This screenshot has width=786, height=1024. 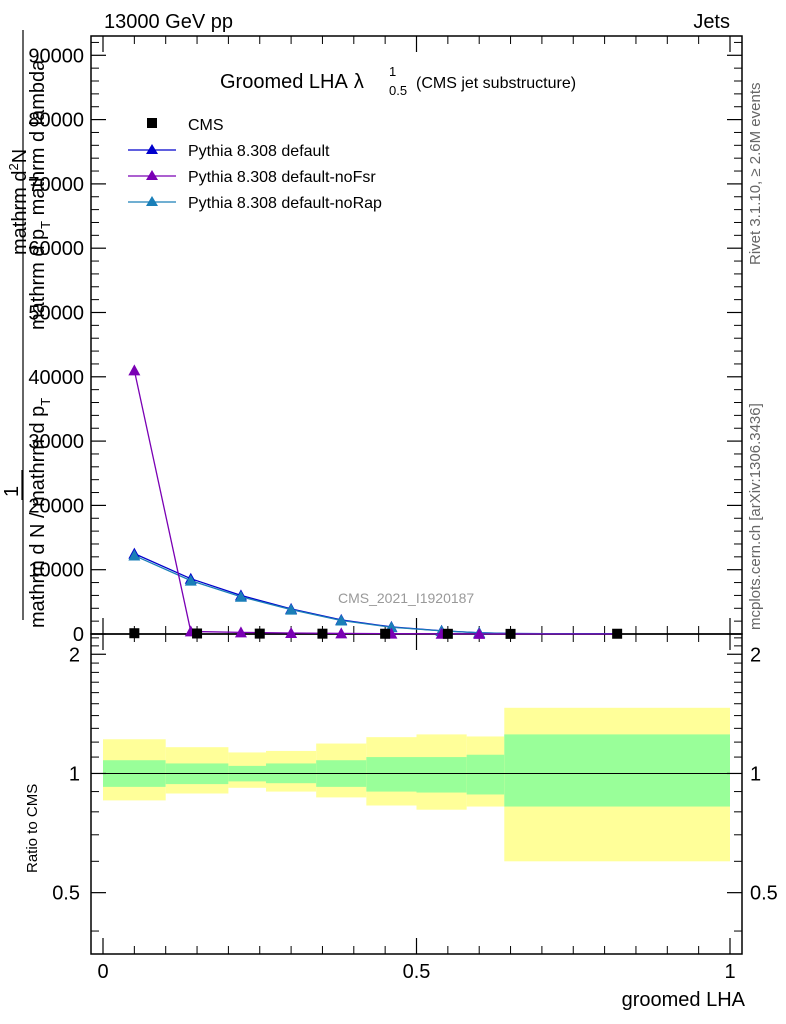 What do you see at coordinates (755, 655) in the screenshot?
I see `ratio-y-tick-label-right: 2` at bounding box center [755, 655].